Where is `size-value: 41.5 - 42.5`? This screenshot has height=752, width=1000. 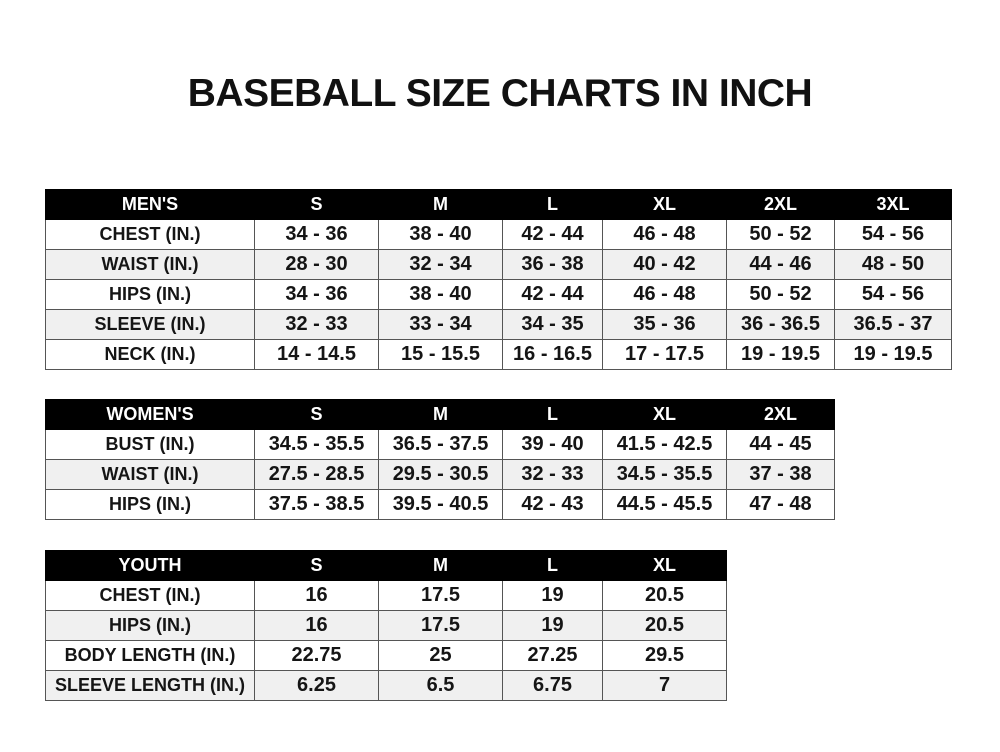
size-value: 41.5 - 42.5 is located at coordinates (664, 444).